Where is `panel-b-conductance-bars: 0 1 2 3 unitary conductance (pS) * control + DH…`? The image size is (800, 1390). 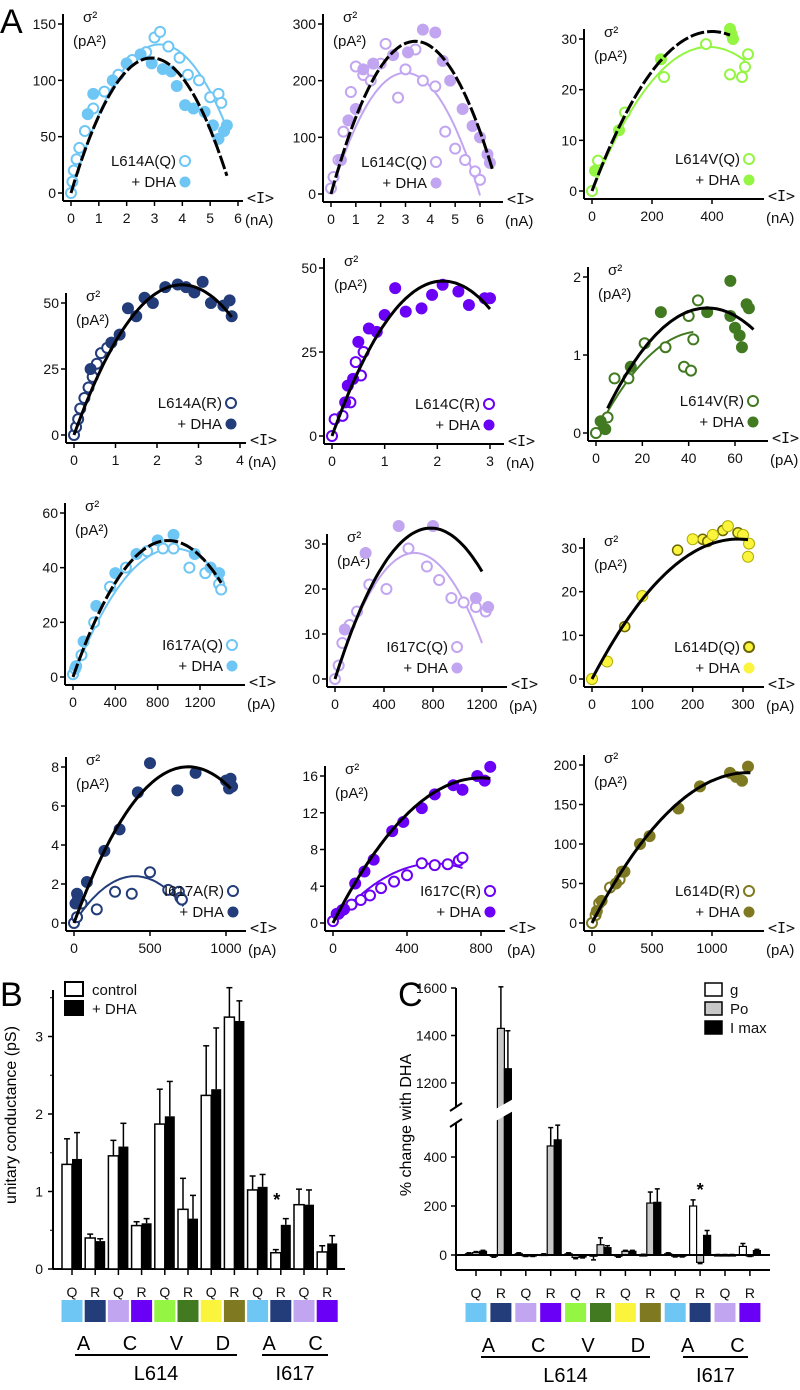 panel-b-conductance-bars: 0 1 2 3 unitary conductance (pS) * control + DH… is located at coordinates (174, 1183).